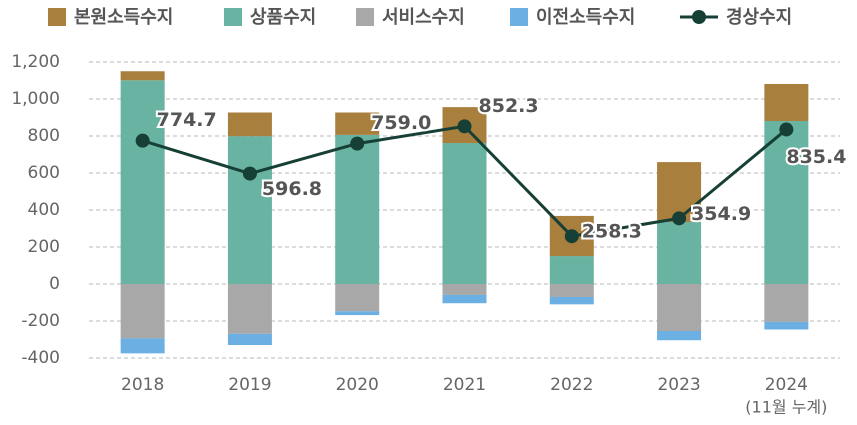 The width and height of the screenshot is (857, 425). I want to click on data-label: 852.3, so click(509, 106).